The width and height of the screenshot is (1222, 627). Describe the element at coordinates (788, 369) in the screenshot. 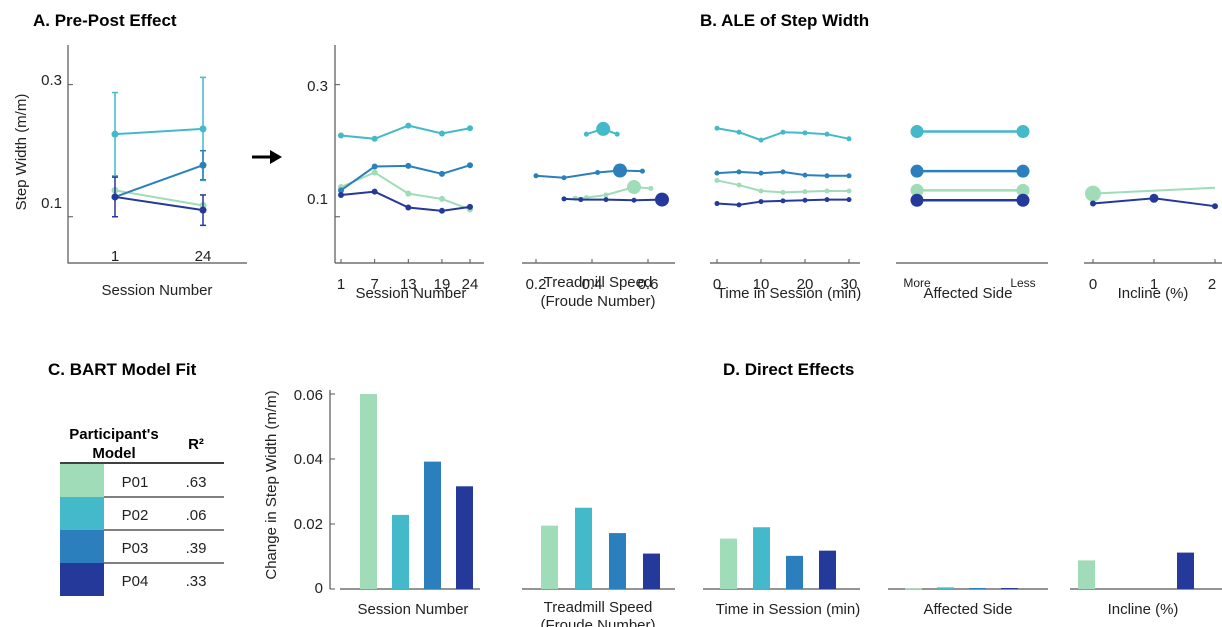

I see `panel-d-title: D. Direct Effects` at that location.